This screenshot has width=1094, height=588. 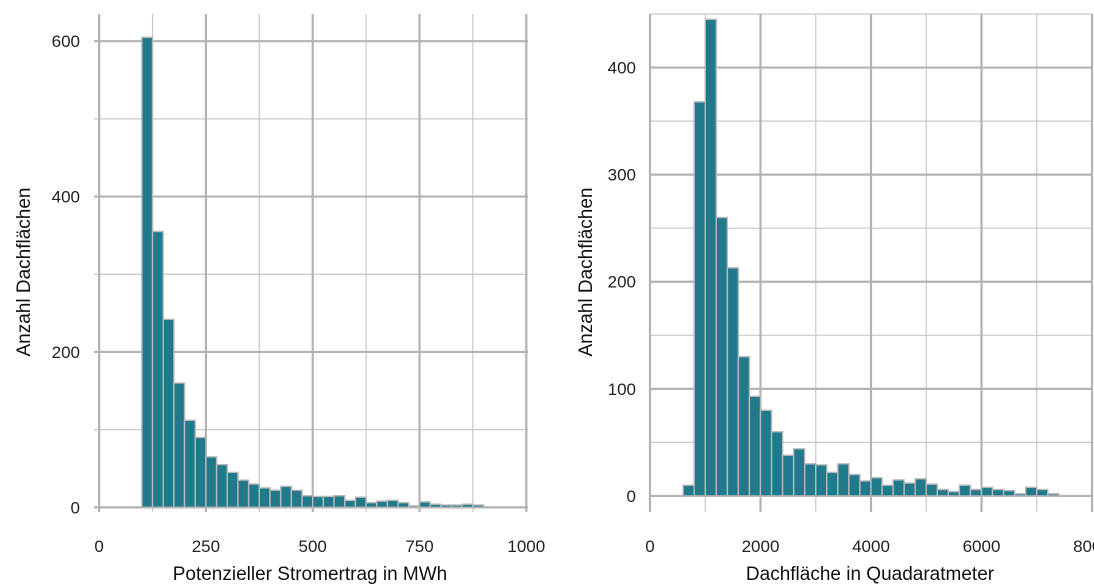 What do you see at coordinates (419, 546) in the screenshot?
I see `x-tick-label: 750` at bounding box center [419, 546].